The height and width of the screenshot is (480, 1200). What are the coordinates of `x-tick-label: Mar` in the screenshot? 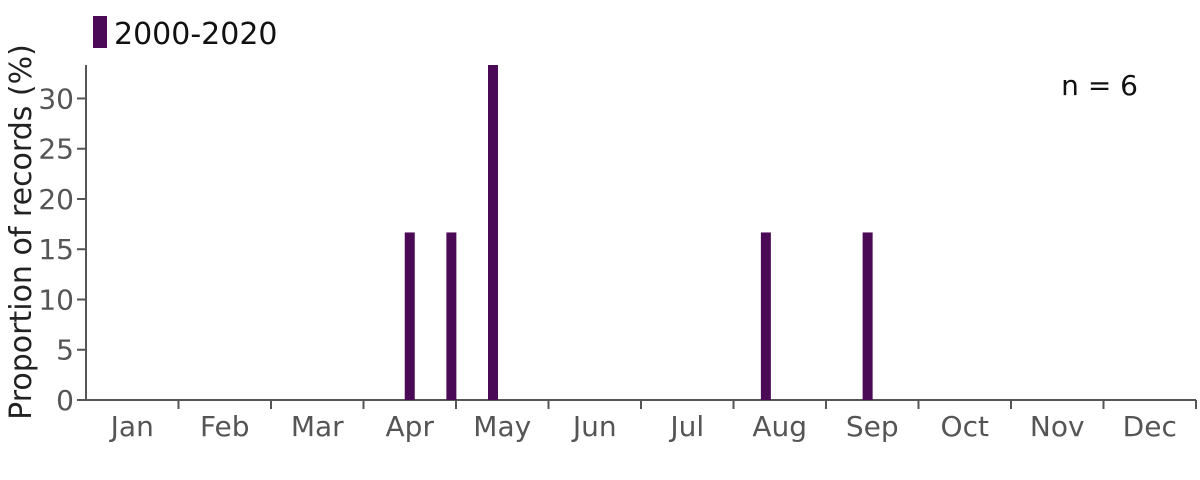 It's located at (317, 426).